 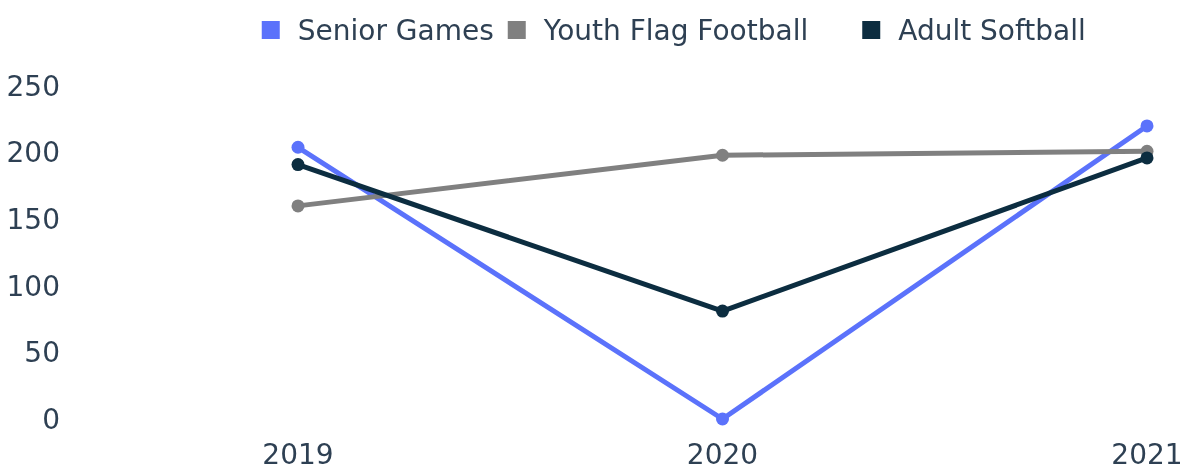 What do you see at coordinates (33, 86) in the screenshot?
I see `y-tick-label: 250` at bounding box center [33, 86].